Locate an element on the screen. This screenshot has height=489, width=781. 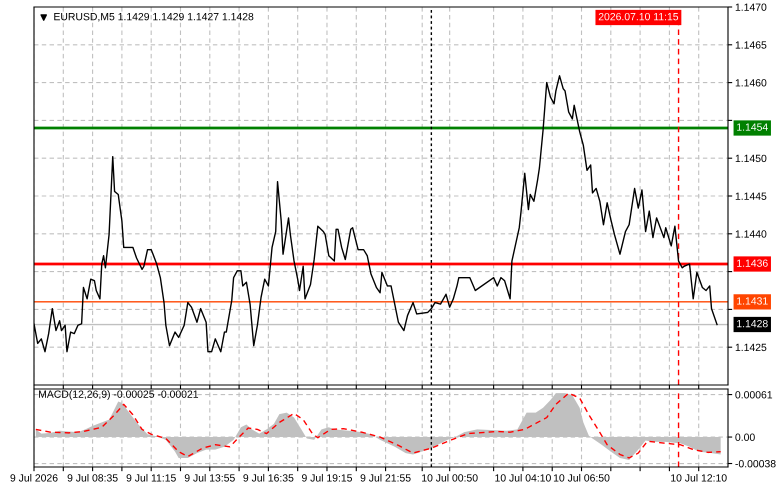
y-tick-label: -0.00038 is located at coordinates (755, 464).